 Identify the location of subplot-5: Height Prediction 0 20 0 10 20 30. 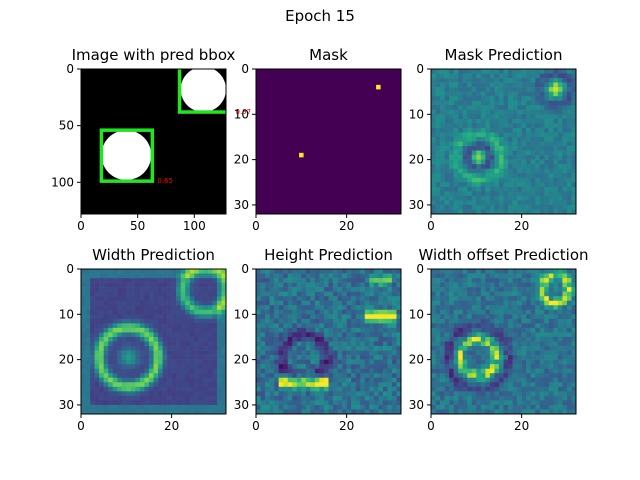
(318, 339).